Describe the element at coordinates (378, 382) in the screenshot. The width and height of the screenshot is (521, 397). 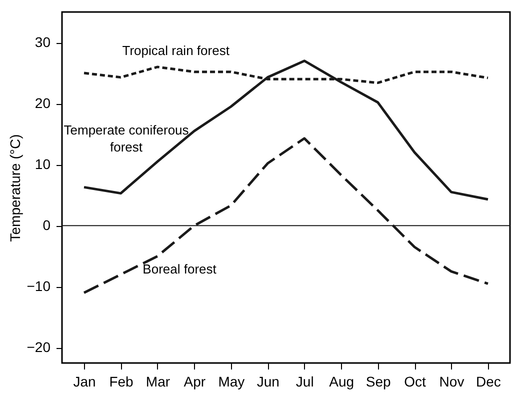
I see `x-tick-label: Sep` at that location.